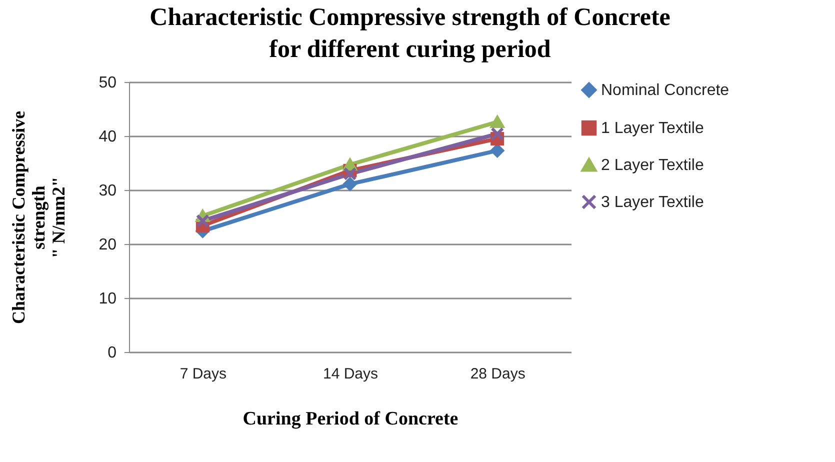 The image size is (835, 462). What do you see at coordinates (107, 245) in the screenshot?
I see `y-tick-label: 20` at bounding box center [107, 245].